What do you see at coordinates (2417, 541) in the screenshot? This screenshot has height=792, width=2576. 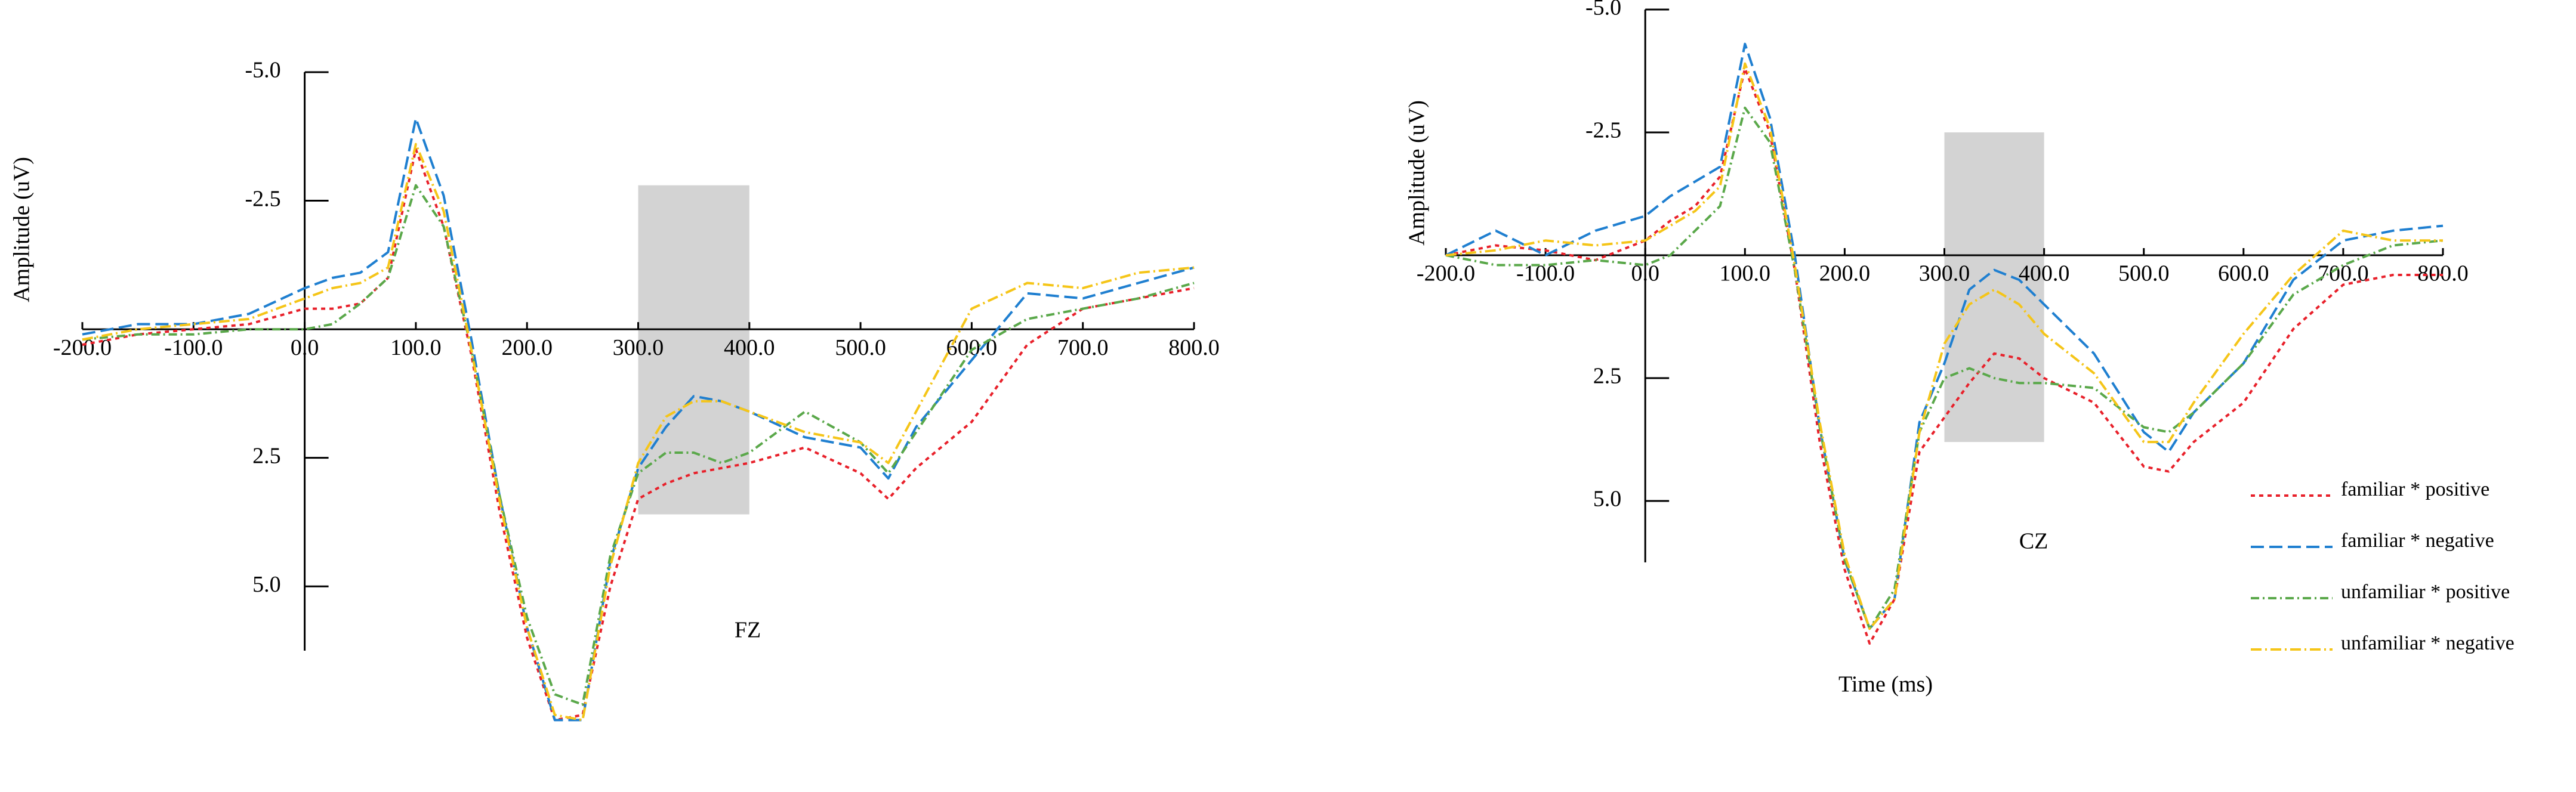 I see `legend-label: familiar * negative` at bounding box center [2417, 541].